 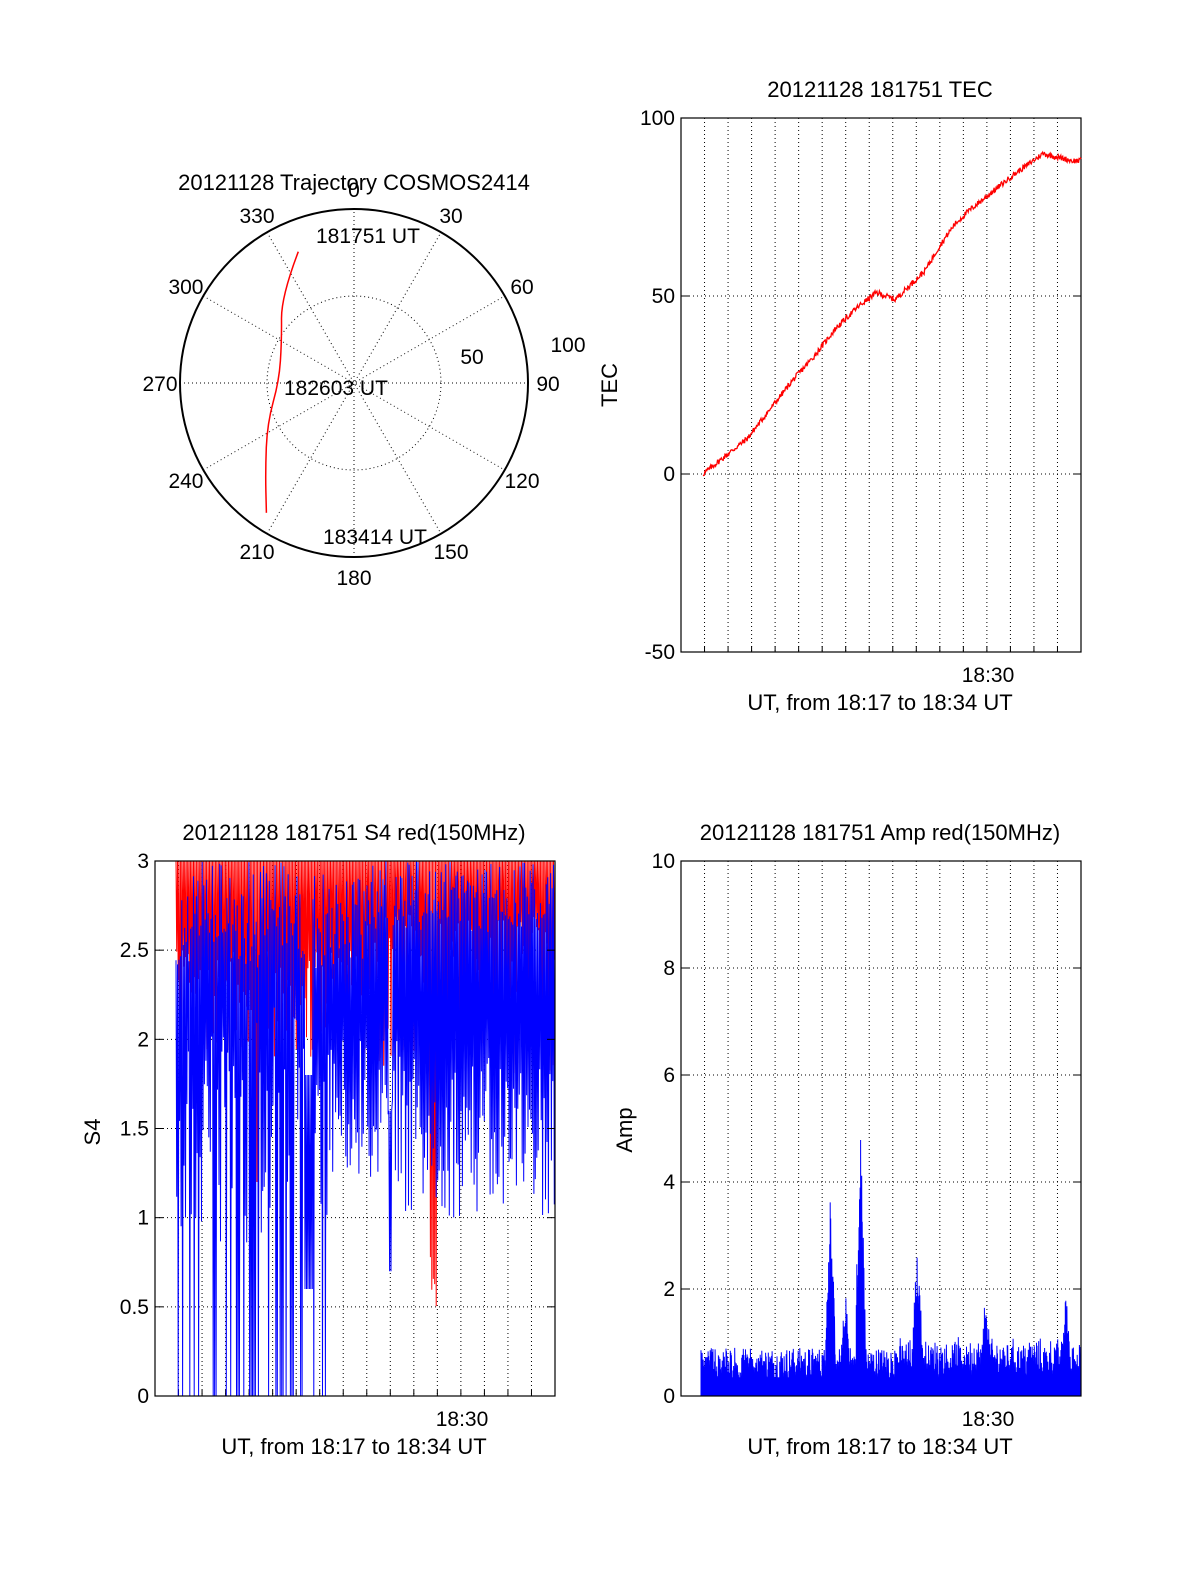 What do you see at coordinates (353, 1446) in the screenshot?
I see `s4-x-axis-label: UT, from 18:17 to 18:34 UT` at bounding box center [353, 1446].